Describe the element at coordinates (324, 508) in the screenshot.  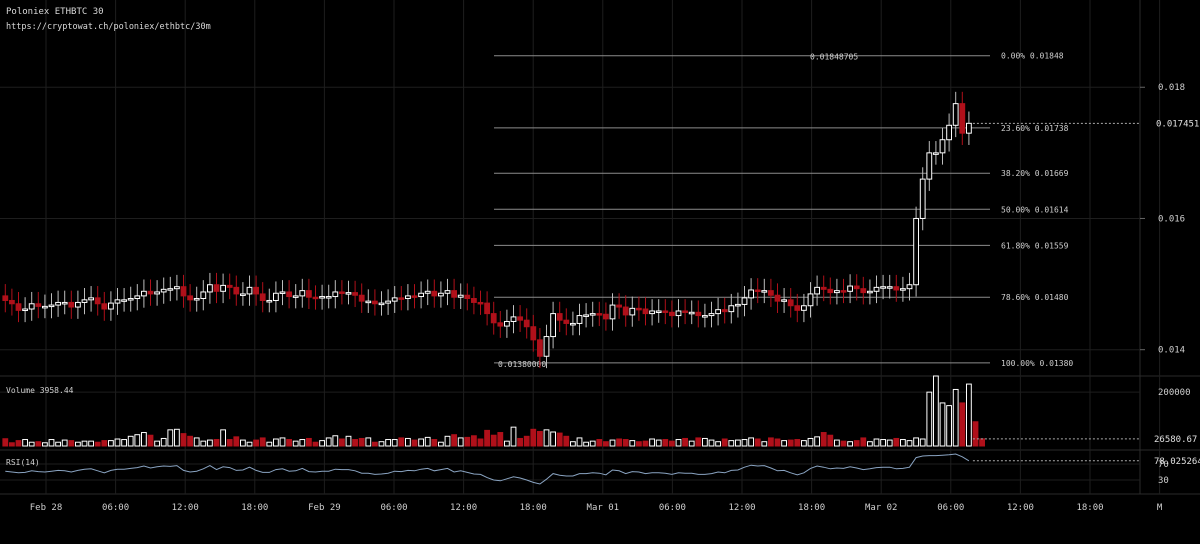
I see `x-tick-label: Feb 29` at that location.